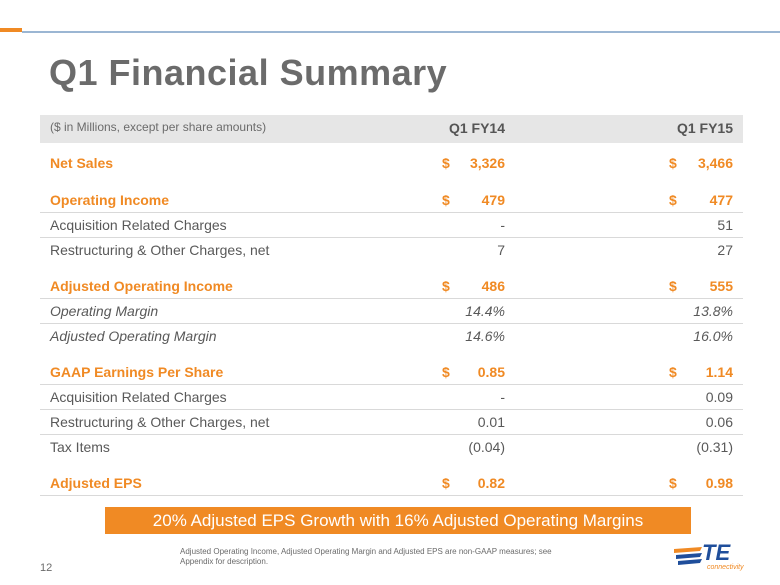 Image resolution: width=780 pixels, height=585 pixels. I want to click on value-q1-fy15: 1.14, so click(719, 372).